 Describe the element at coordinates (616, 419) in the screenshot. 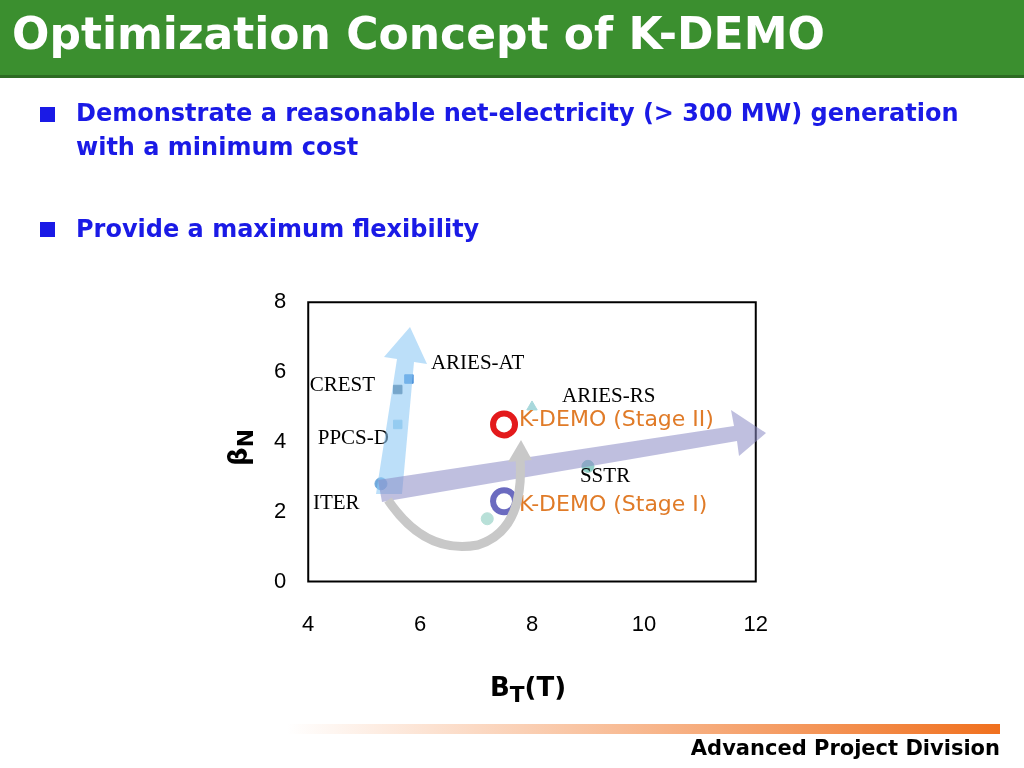

I see `series-label: K-DEMO (Stage II)` at that location.